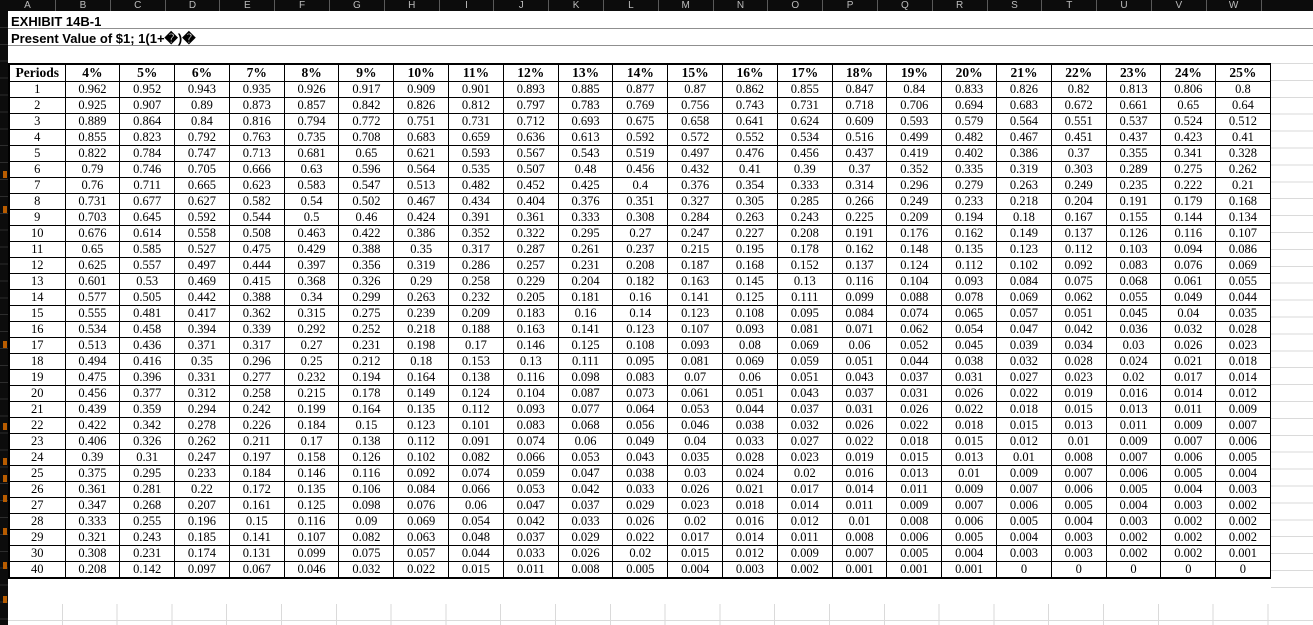 This screenshot has height=625, width=1313. I want to click on rate-header-cell: 18%, so click(859, 72).